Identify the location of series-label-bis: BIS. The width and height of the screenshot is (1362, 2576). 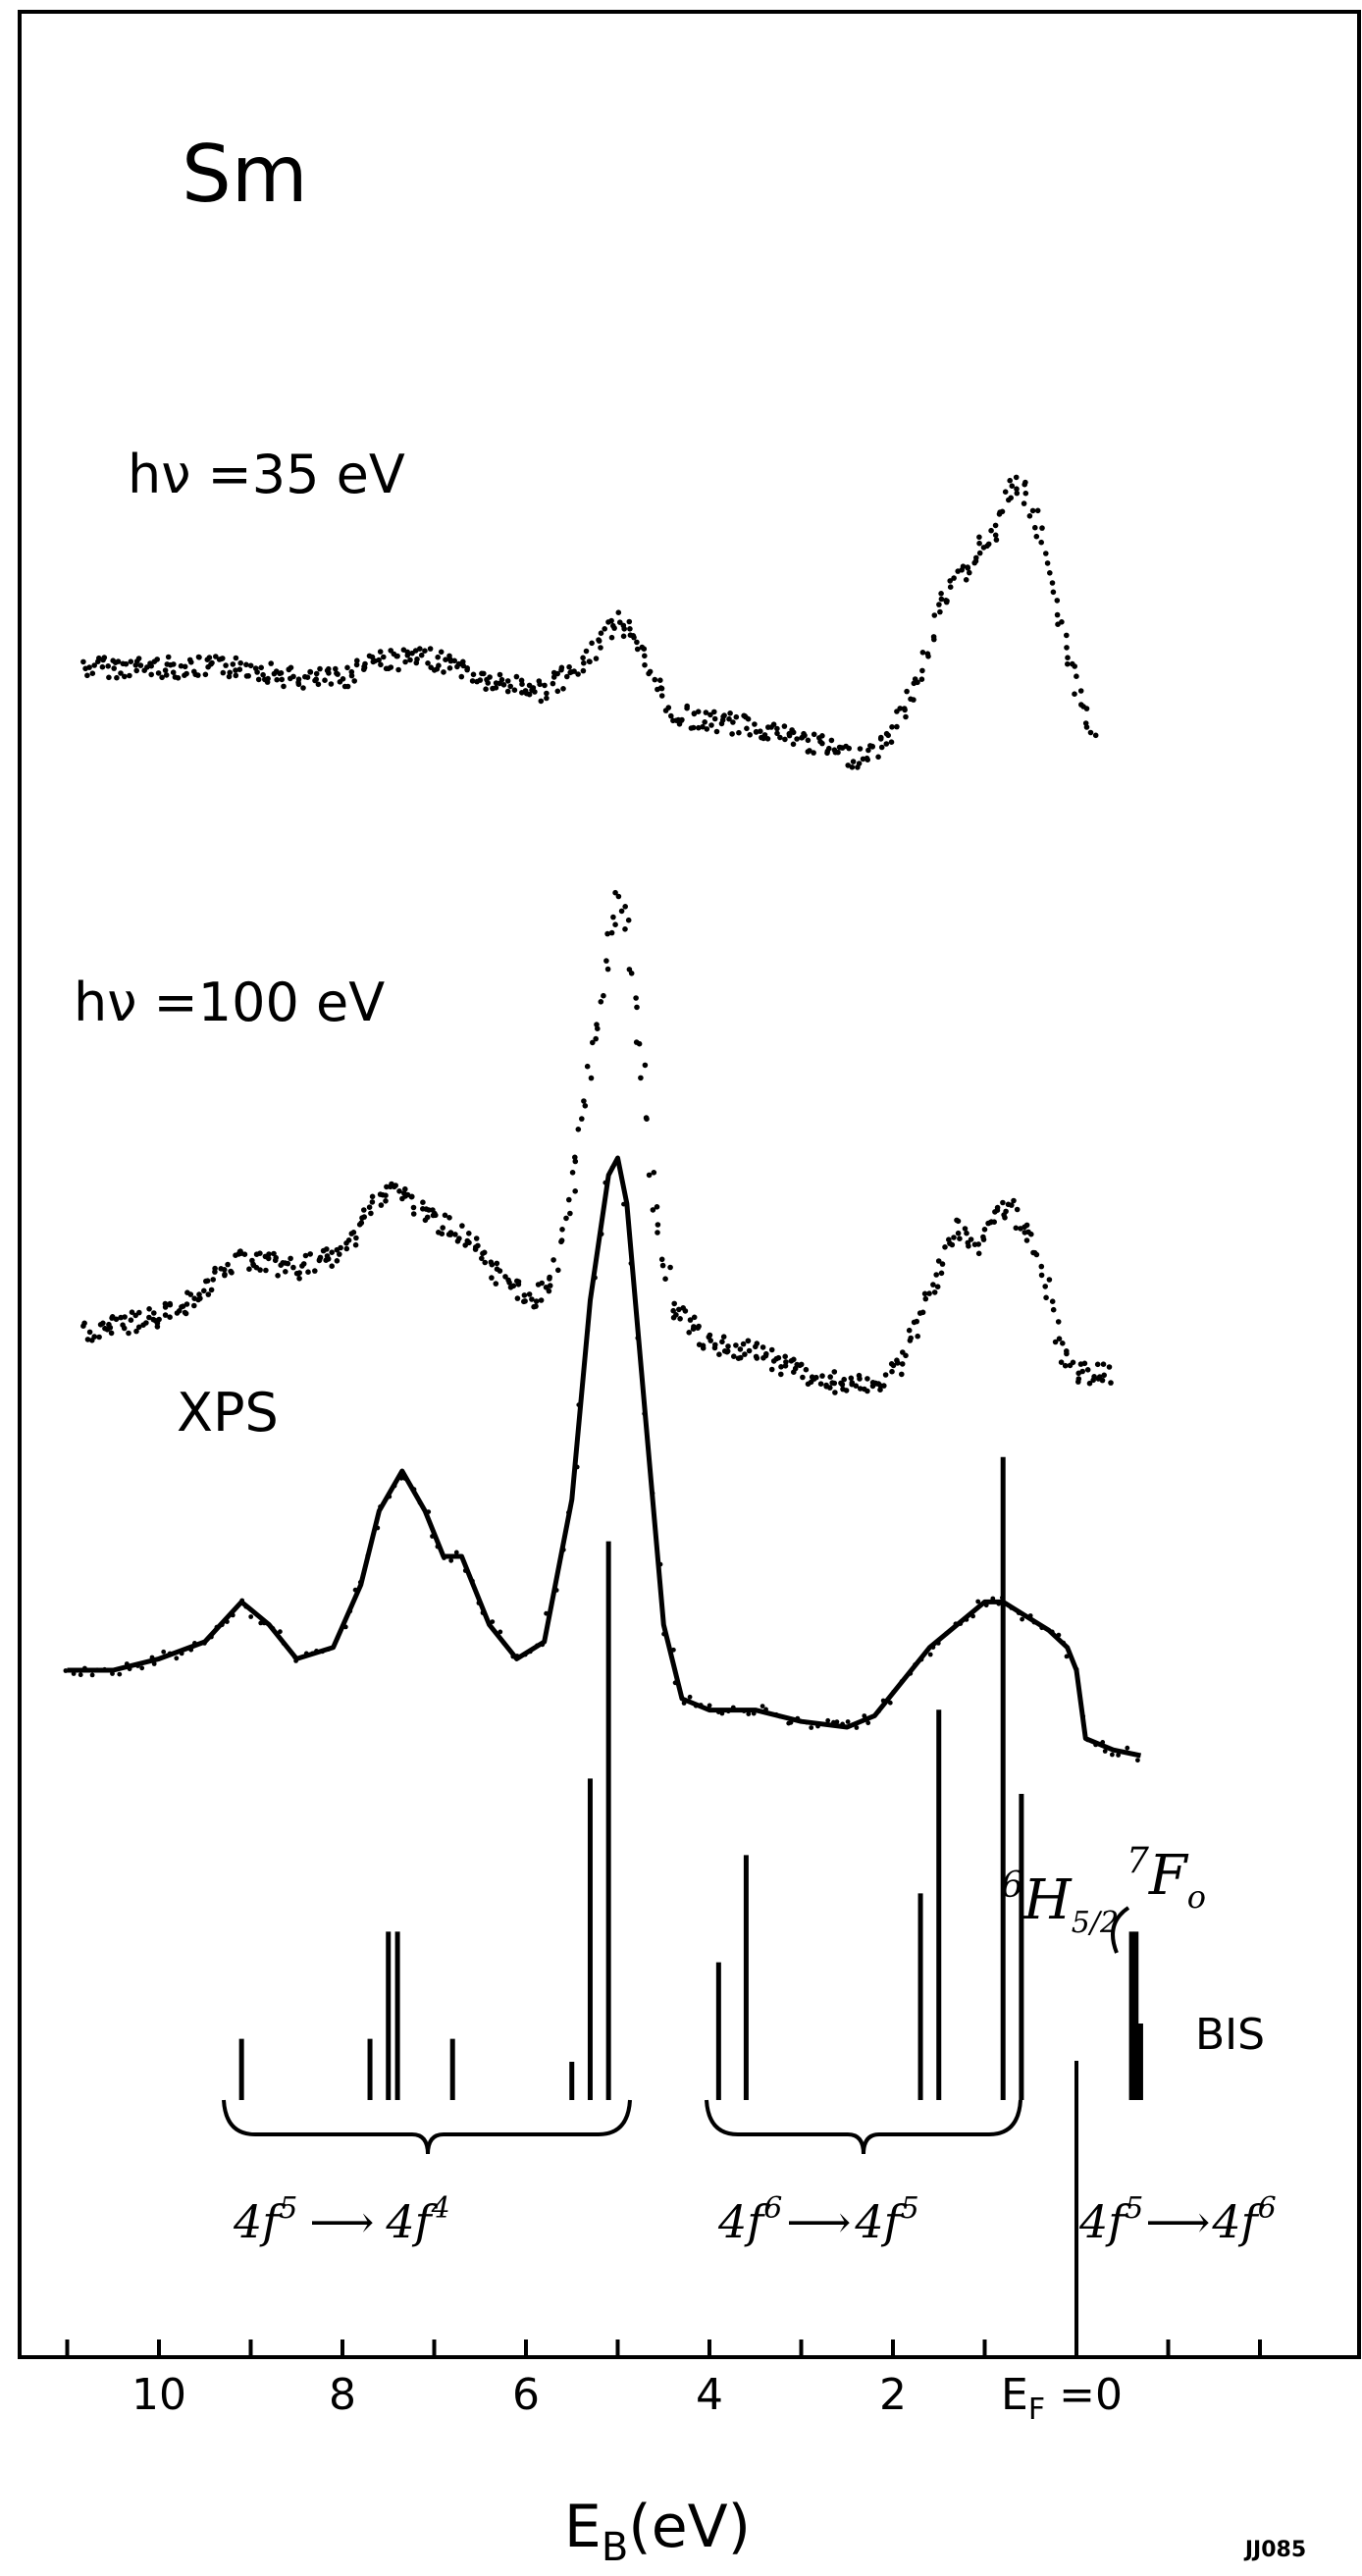
(1230, 2035).